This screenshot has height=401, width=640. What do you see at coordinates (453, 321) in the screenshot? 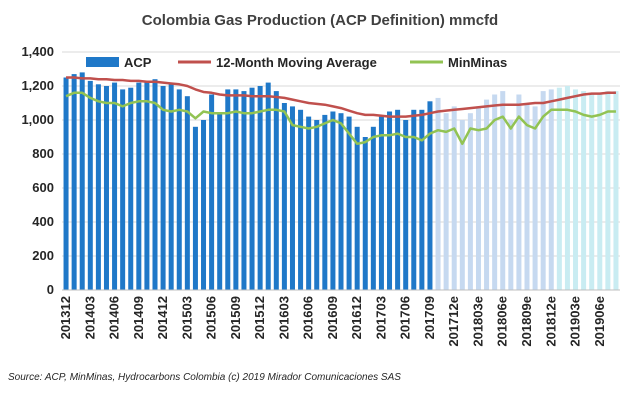
I see `x-tick-label: 201712e` at bounding box center [453, 321].